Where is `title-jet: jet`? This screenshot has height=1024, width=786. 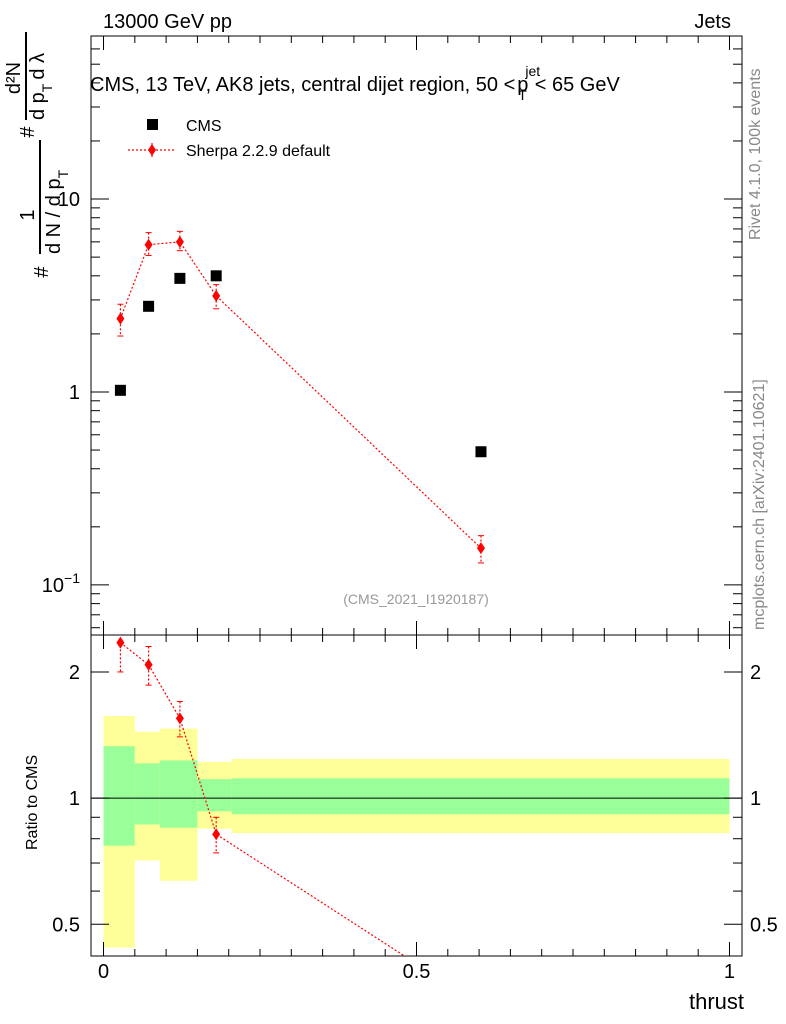 title-jet: jet is located at coordinates (532, 71).